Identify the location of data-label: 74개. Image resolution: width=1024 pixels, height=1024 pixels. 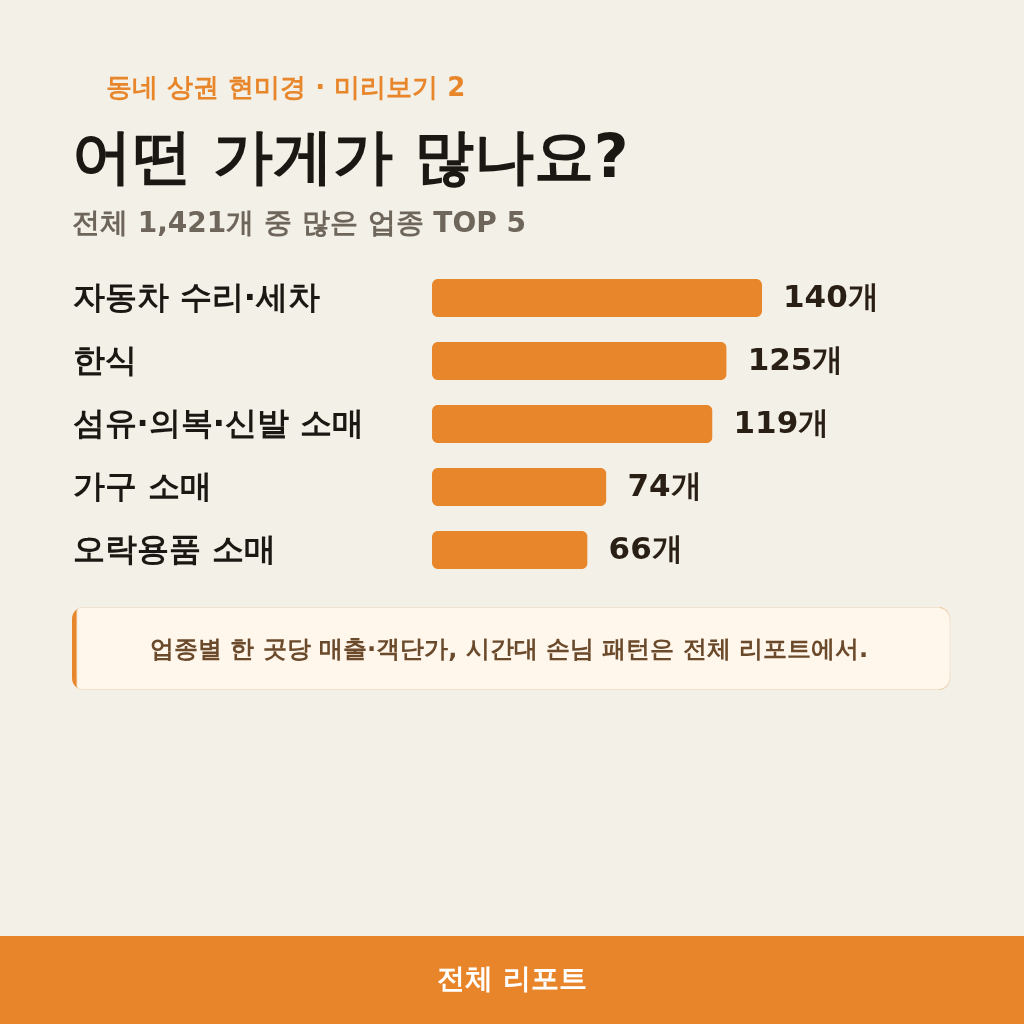
(664, 485).